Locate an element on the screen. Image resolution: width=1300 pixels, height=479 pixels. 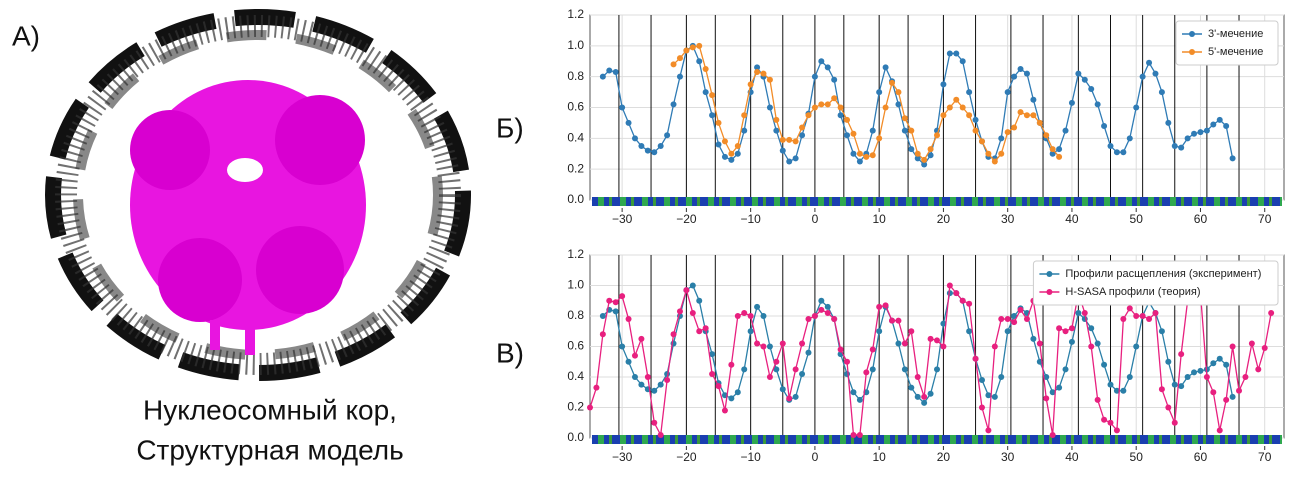
legend-label: 5'-мечение is located at coordinates (1235, 52).